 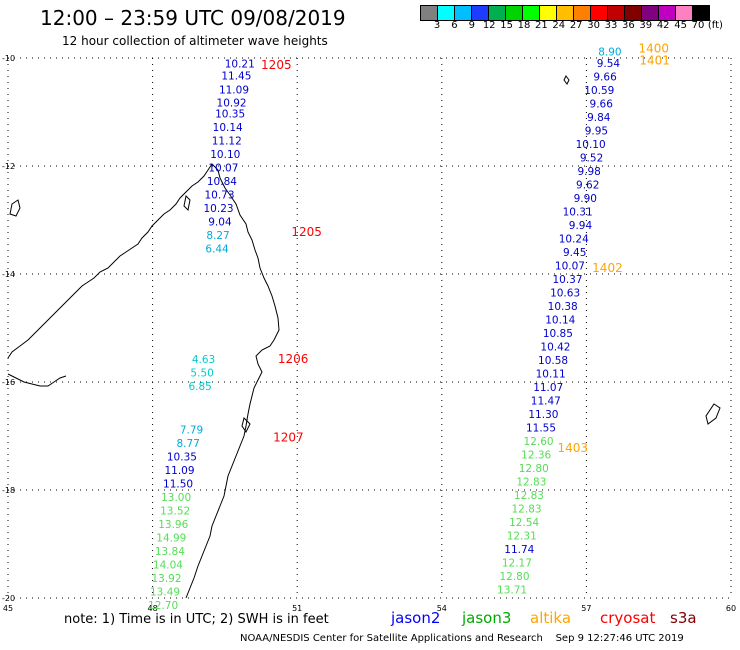 I want to click on wave-height-value: 9.52, so click(x=591, y=159).